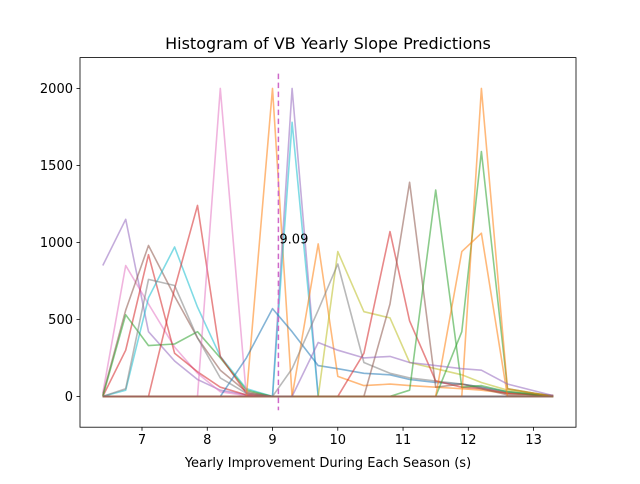 This screenshot has height=484, width=640. I want to click on y-tick-label: 1500, so click(56, 166).